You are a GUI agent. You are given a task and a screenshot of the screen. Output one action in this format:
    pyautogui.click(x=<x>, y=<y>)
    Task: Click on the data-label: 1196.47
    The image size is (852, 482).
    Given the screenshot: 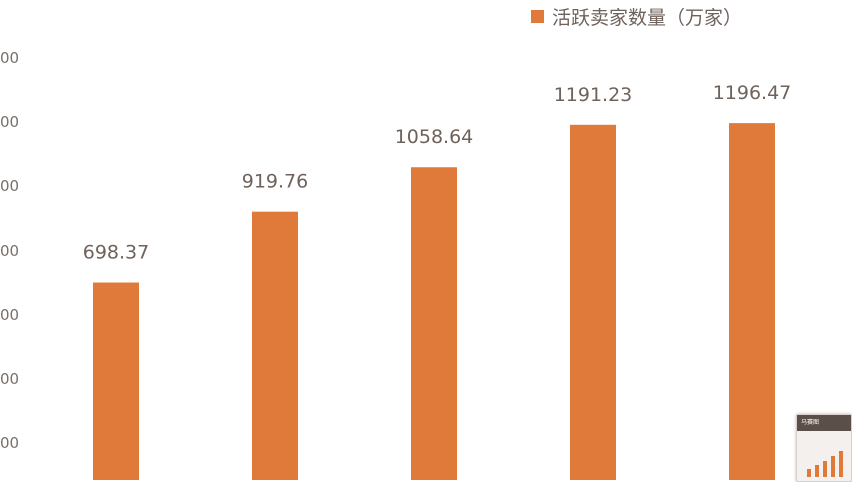 What is the action you would take?
    pyautogui.click(x=752, y=93)
    